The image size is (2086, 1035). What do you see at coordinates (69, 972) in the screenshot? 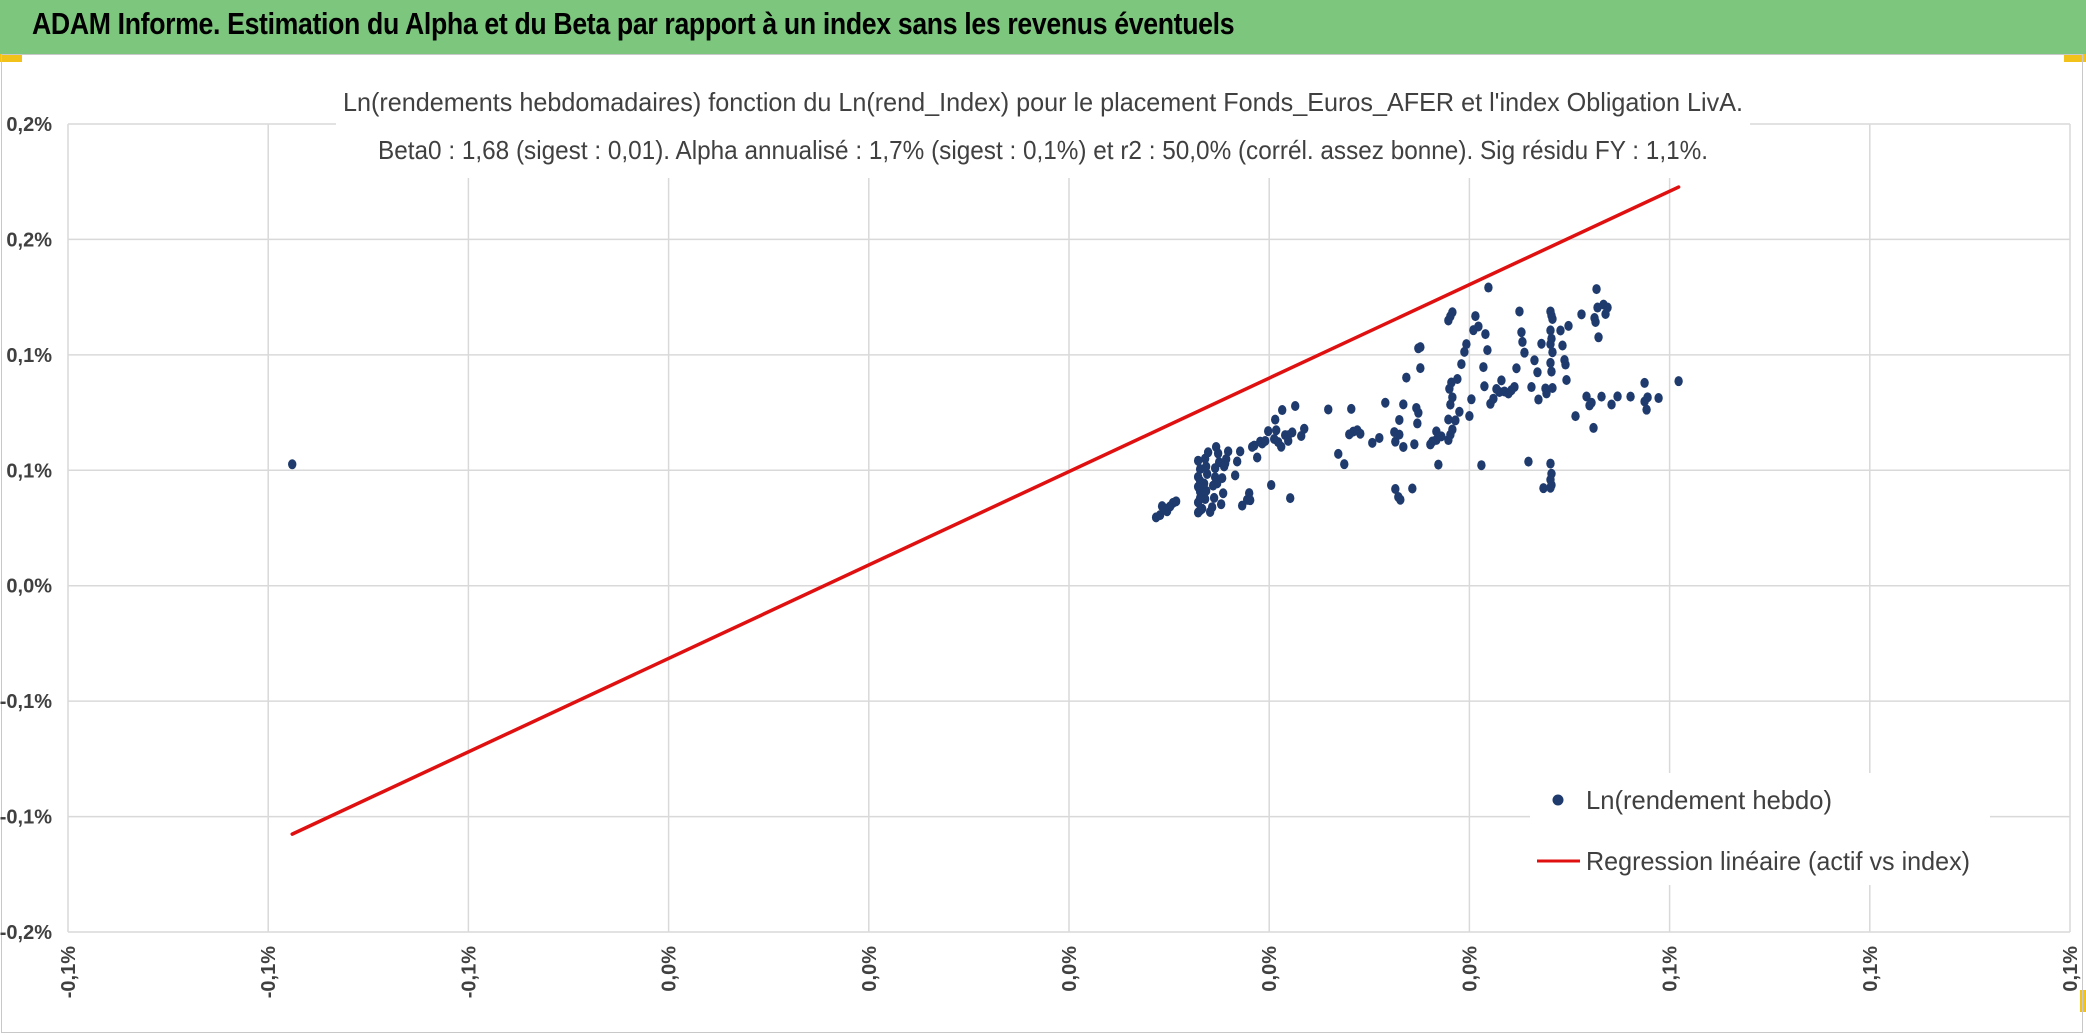
I see `x-tick-label: -0,1%` at bounding box center [69, 972].